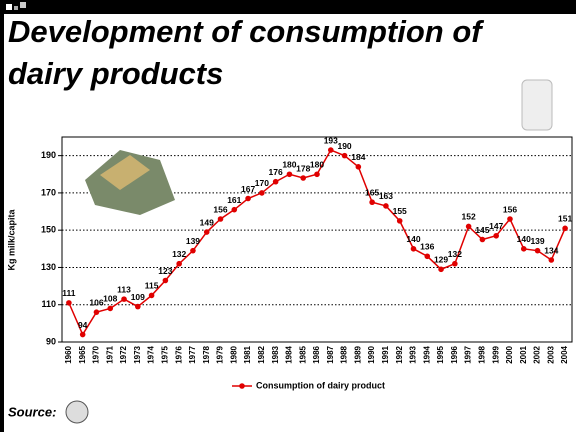 The image size is (576, 432). What do you see at coordinates (441, 260) in the screenshot?
I see `data-label: 129` at bounding box center [441, 260].